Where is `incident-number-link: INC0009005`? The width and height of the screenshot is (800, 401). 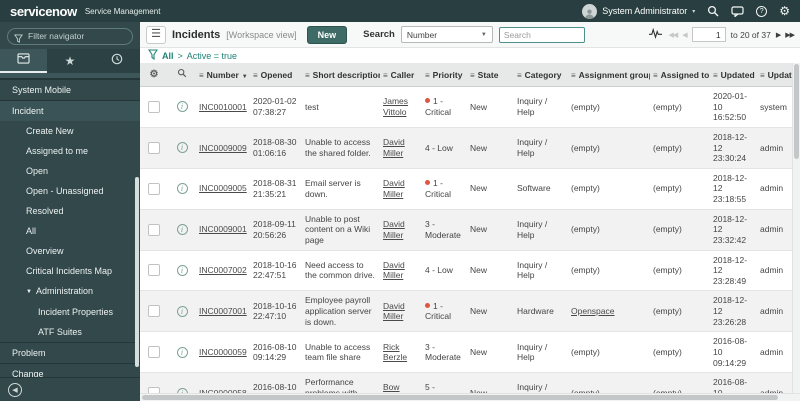 incident-number-link: INC0009005 is located at coordinates (223, 188).